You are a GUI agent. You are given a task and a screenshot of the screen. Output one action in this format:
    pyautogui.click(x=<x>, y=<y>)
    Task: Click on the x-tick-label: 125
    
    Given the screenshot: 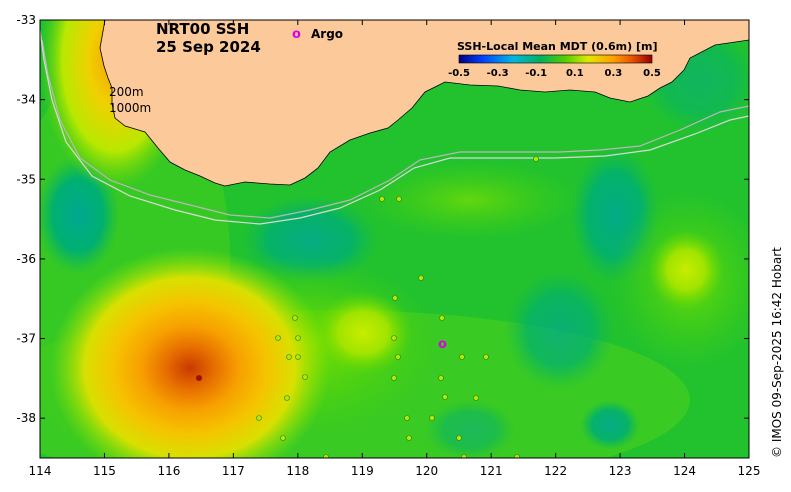 What is the action you would take?
    pyautogui.click(x=749, y=471)
    